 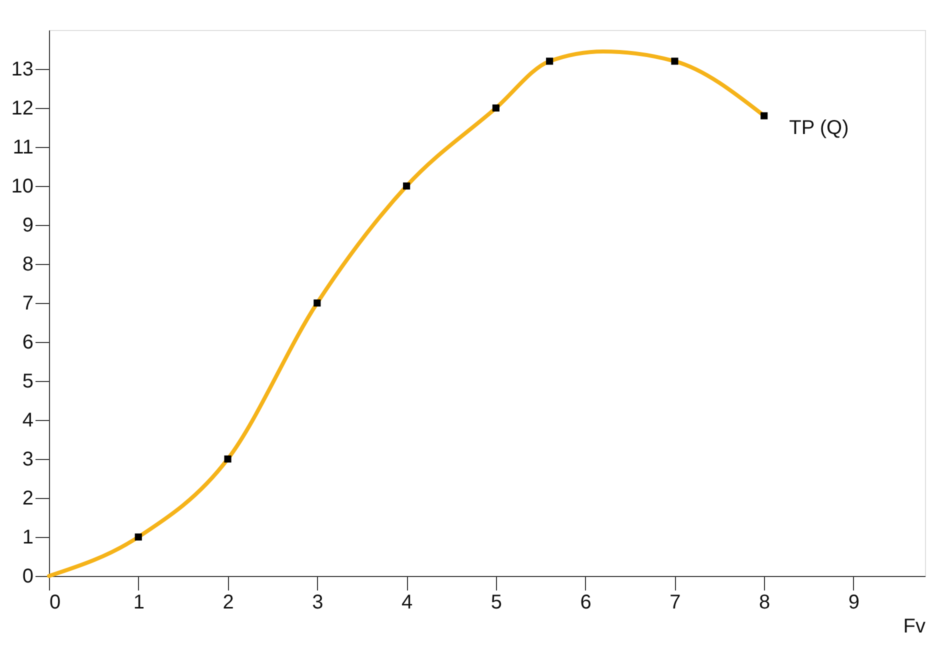 What do you see at coordinates (28, 537) in the screenshot?
I see `y-tick-label: 1` at bounding box center [28, 537].